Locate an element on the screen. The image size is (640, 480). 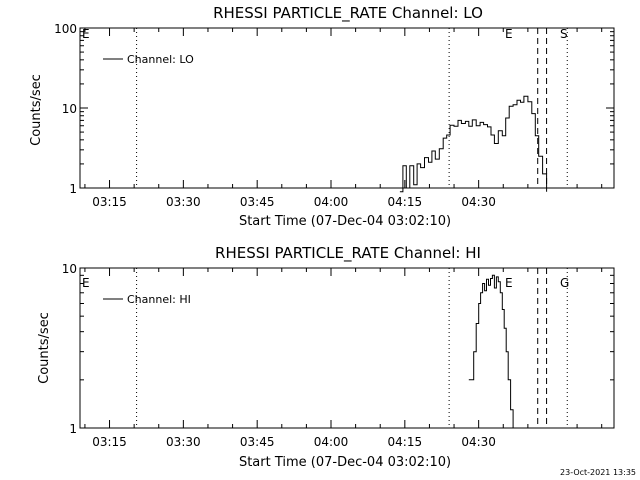
marker-label-g: G is located at coordinates (564, 283).